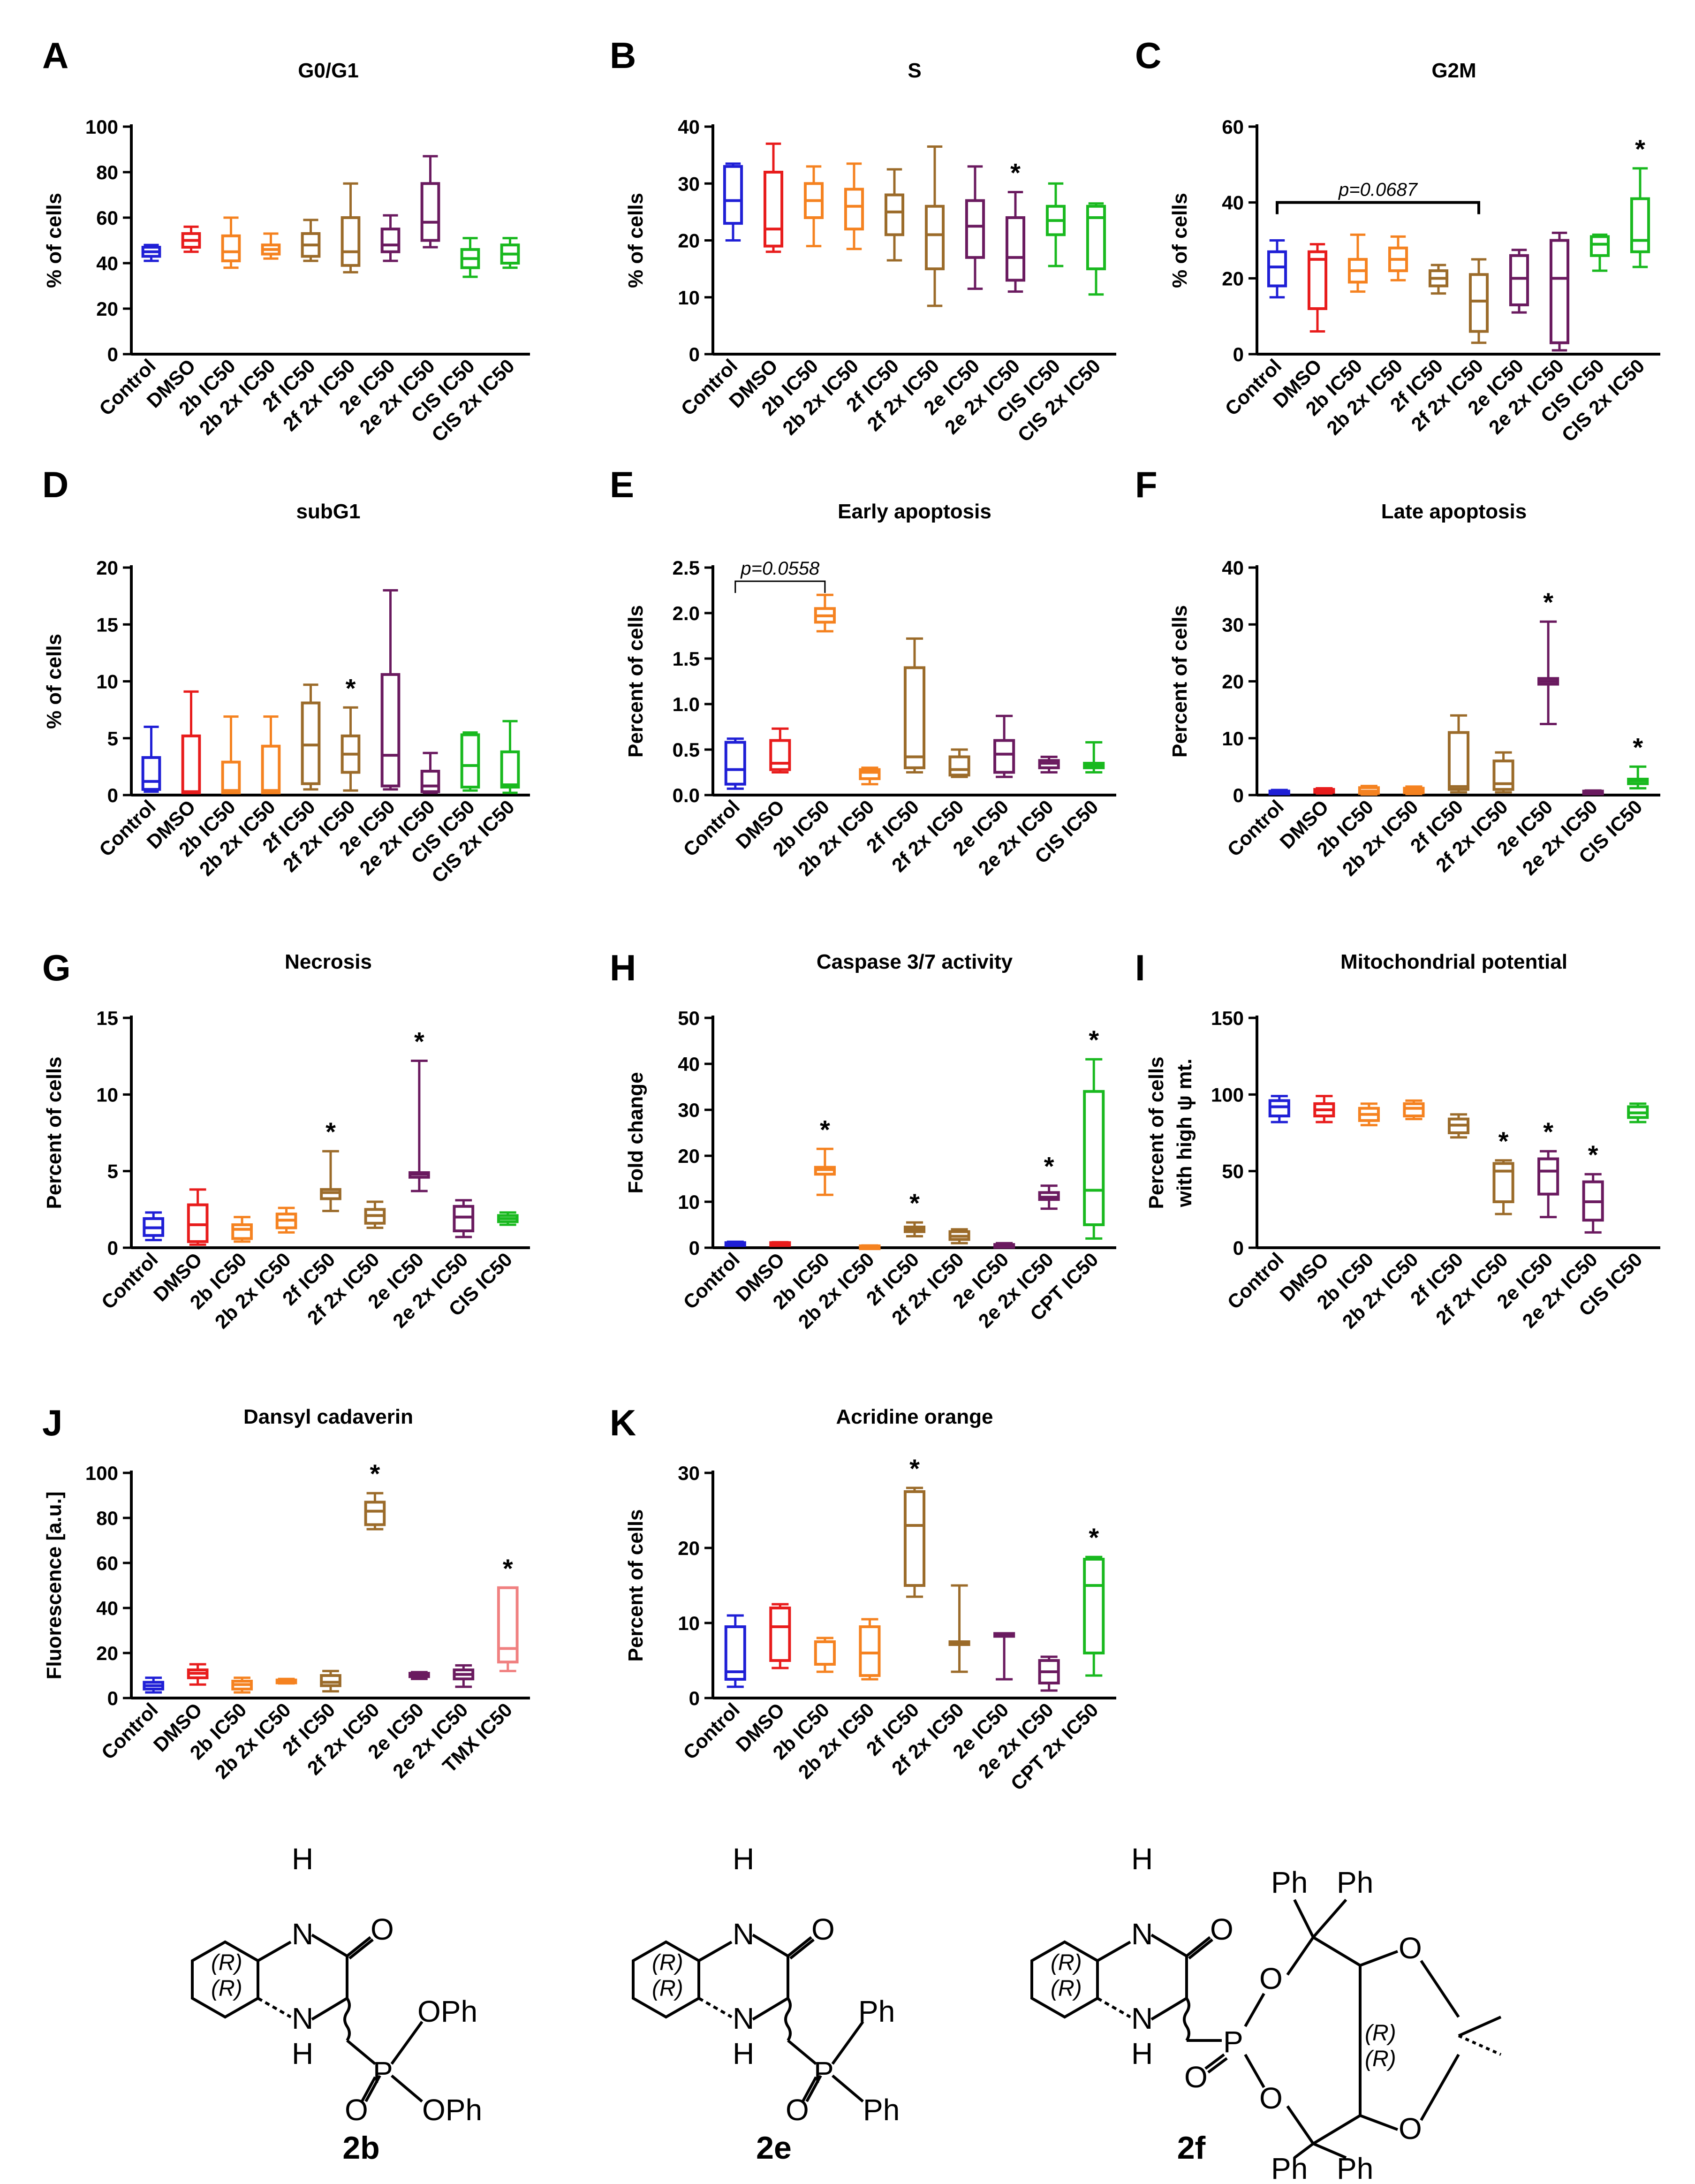  What do you see at coordinates (1191, 2148) in the screenshot?
I see `compound-label-2f: 2f` at bounding box center [1191, 2148].